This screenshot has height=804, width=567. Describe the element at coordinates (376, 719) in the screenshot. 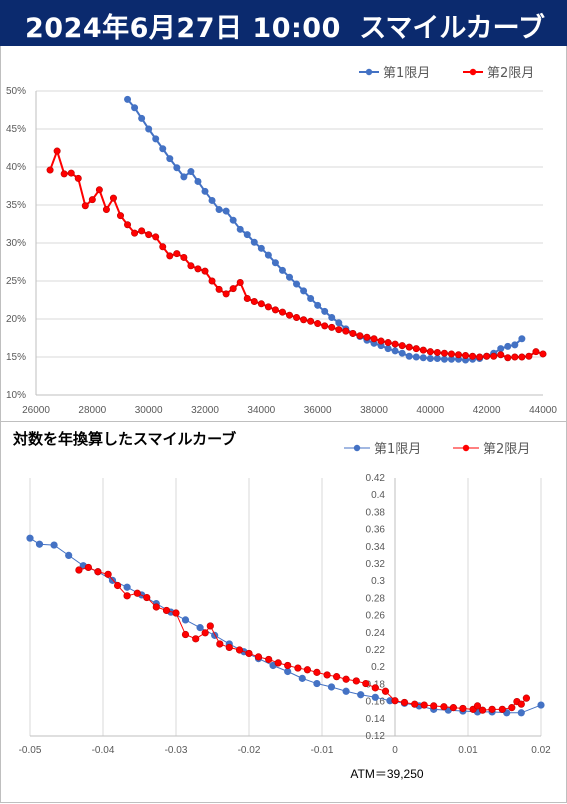

I see `y-tick-label: 0.14` at that location.